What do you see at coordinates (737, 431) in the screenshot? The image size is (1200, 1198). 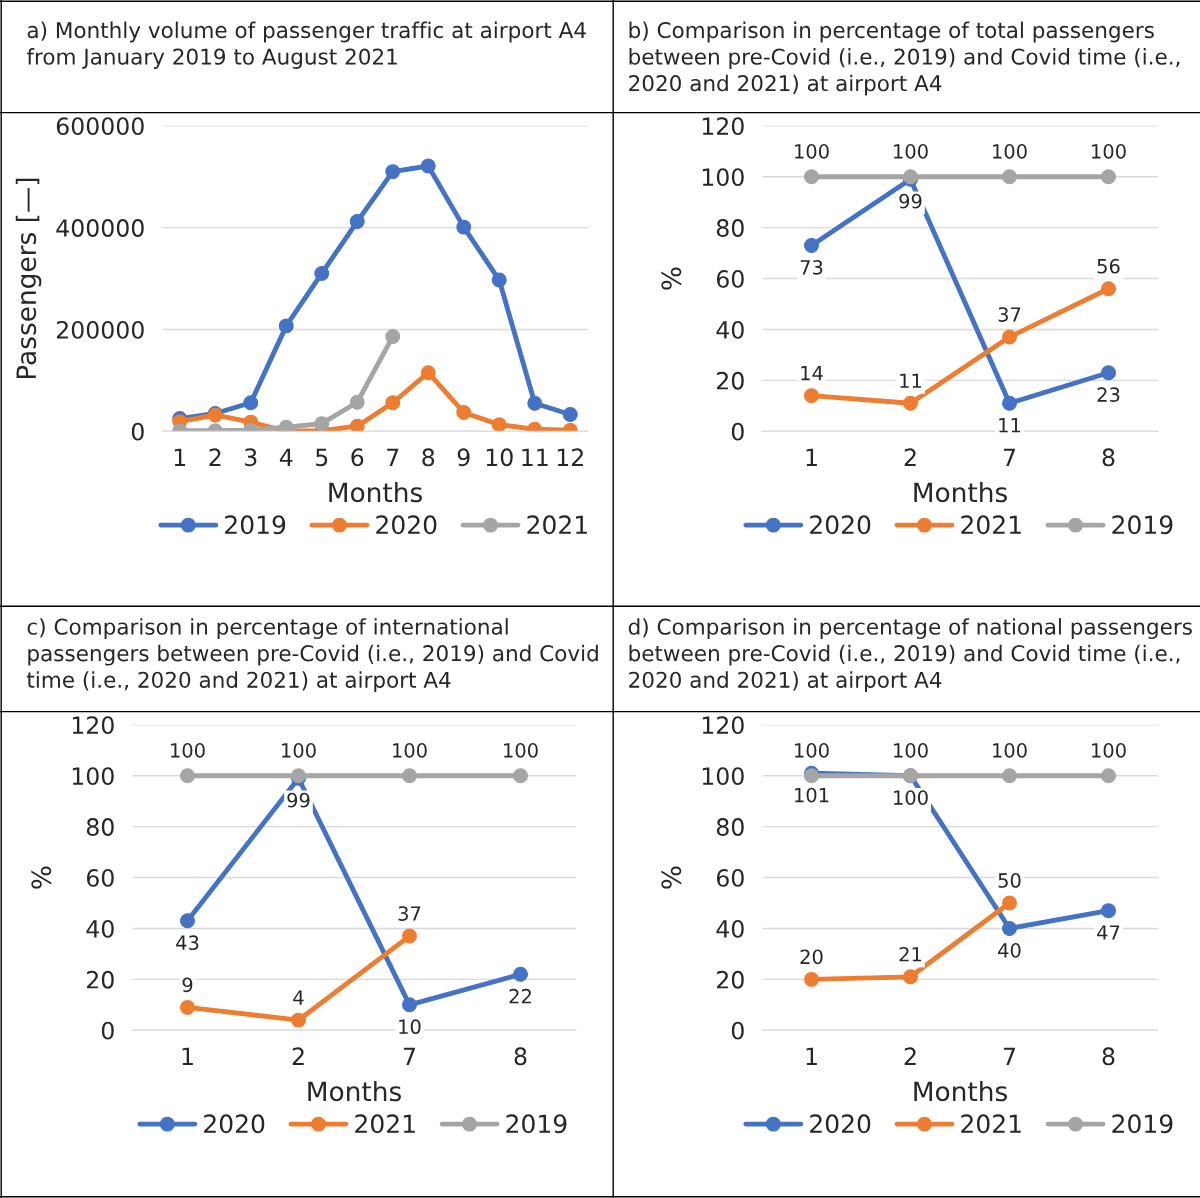 I see `y-tick-label: 0` at bounding box center [737, 431].